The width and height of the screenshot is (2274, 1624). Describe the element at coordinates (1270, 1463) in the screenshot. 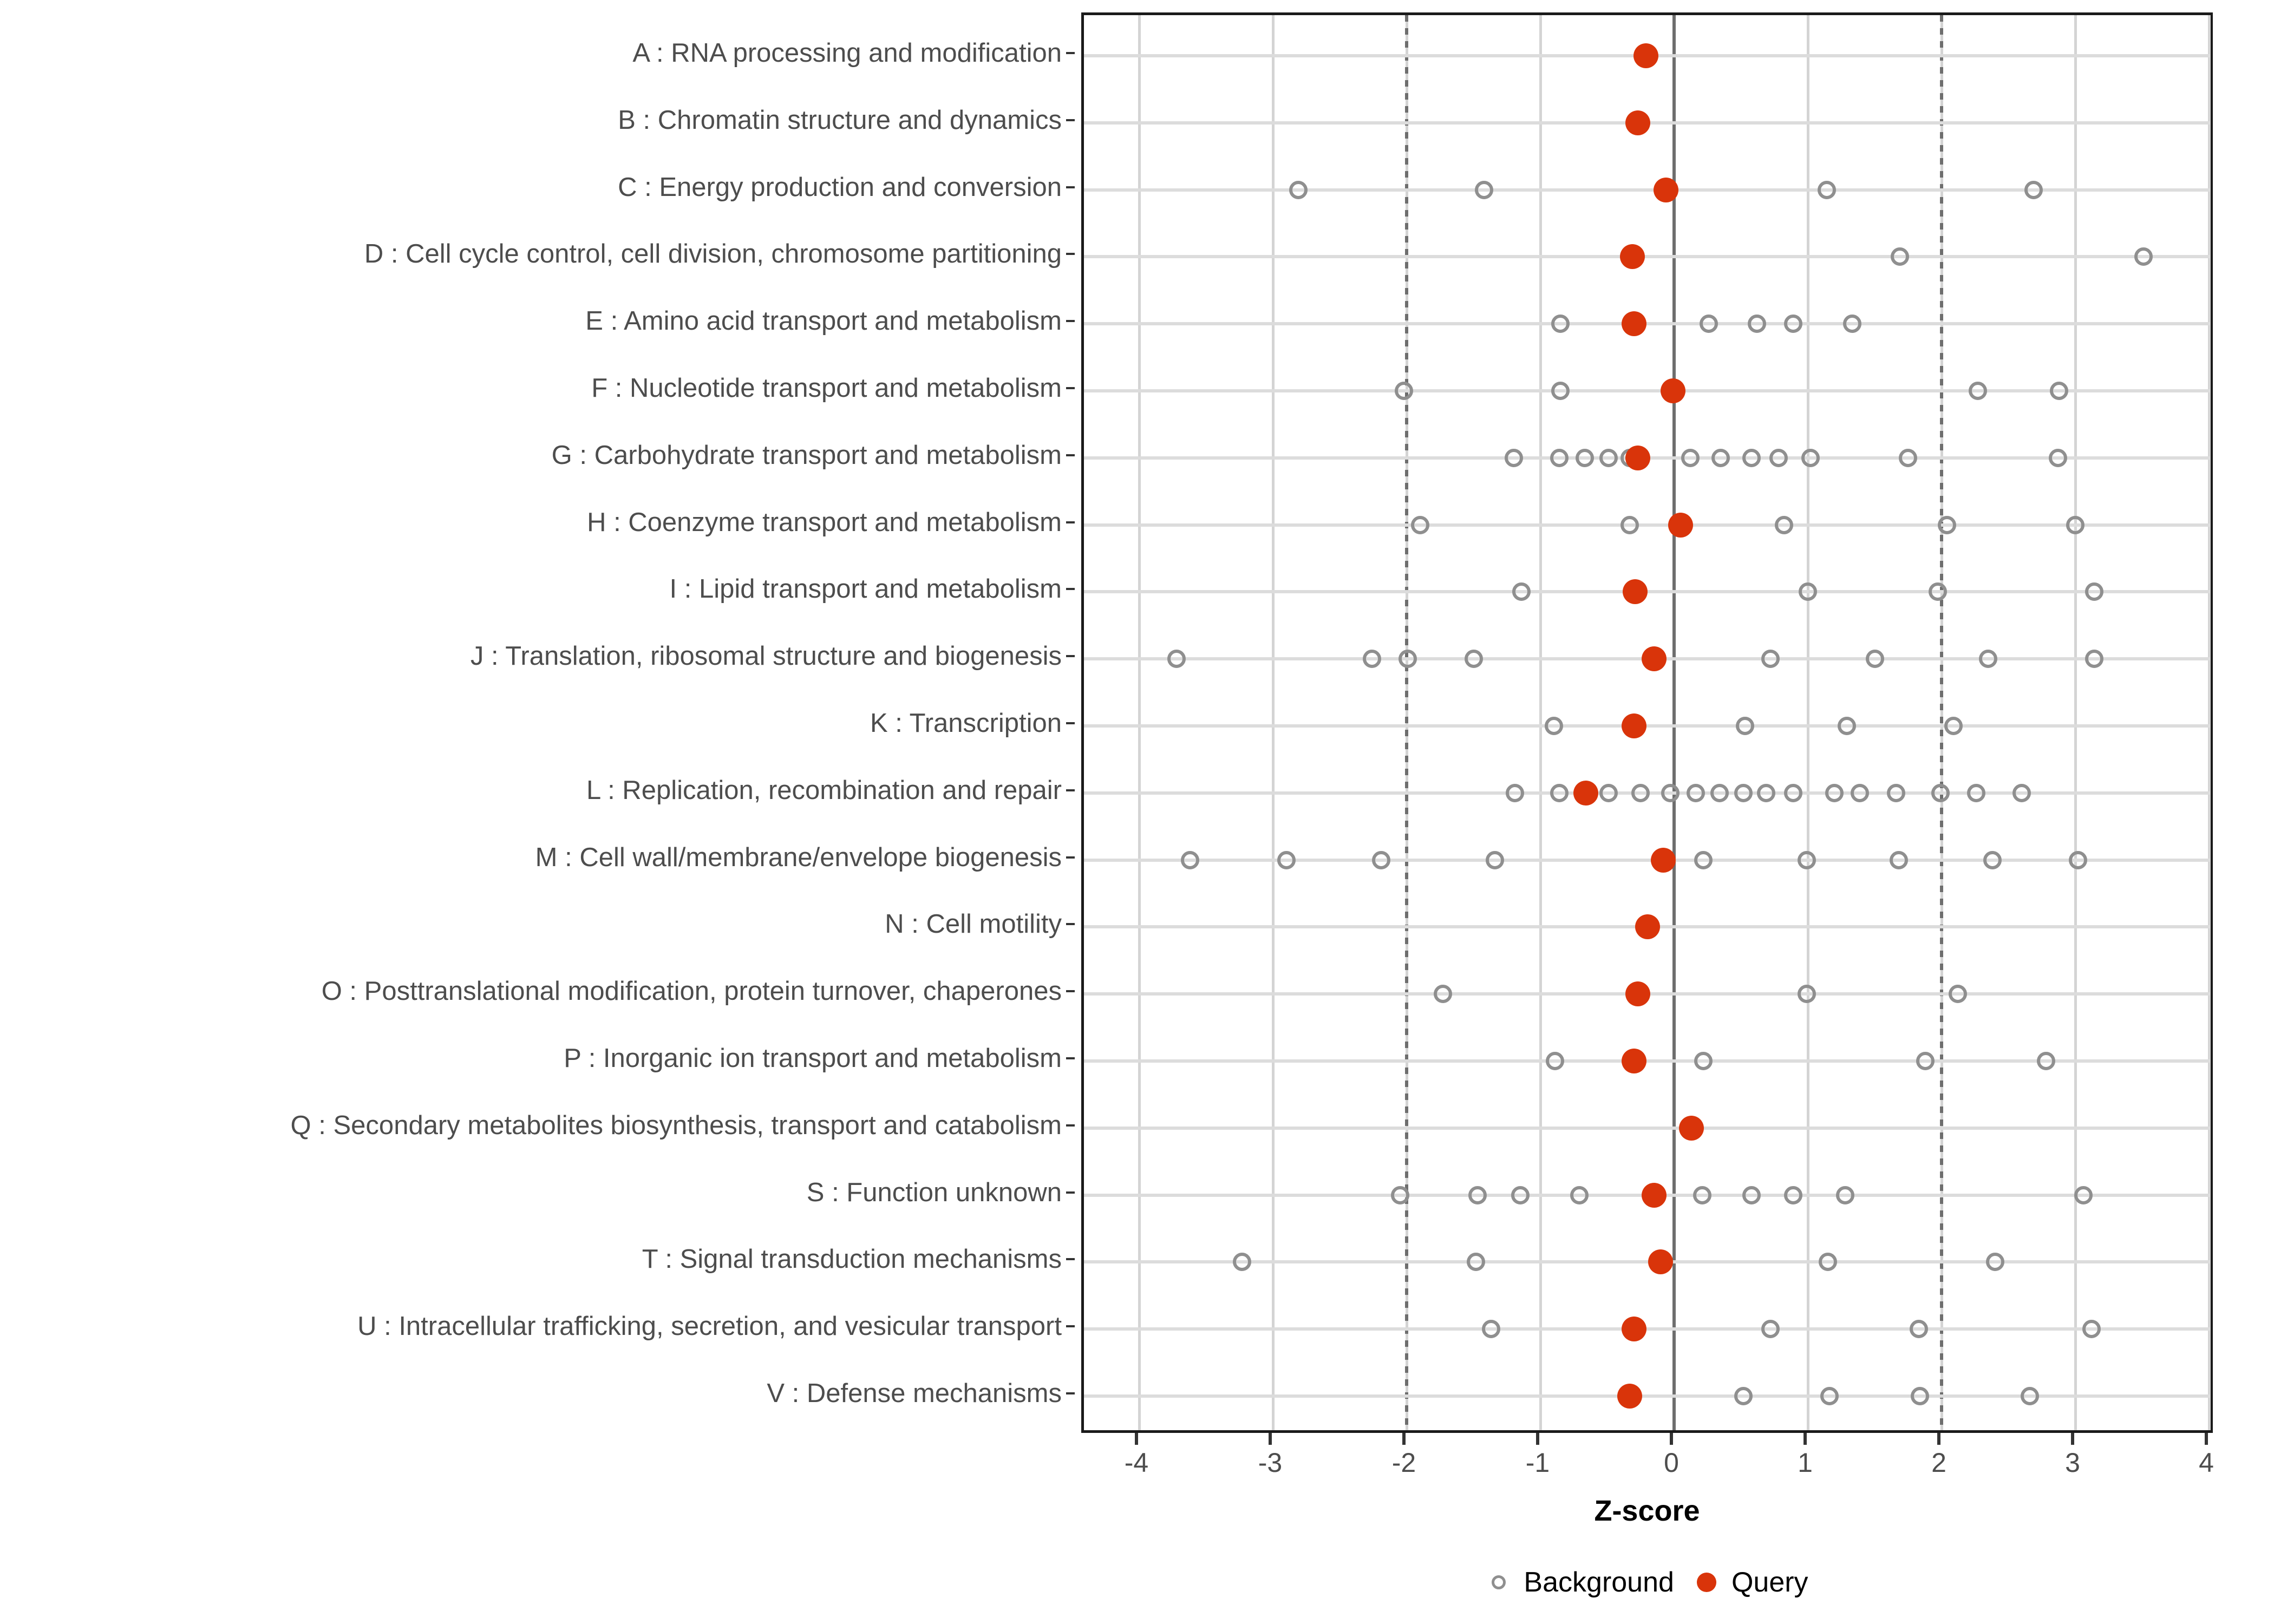

I see `x-tick-label: -3` at that location.